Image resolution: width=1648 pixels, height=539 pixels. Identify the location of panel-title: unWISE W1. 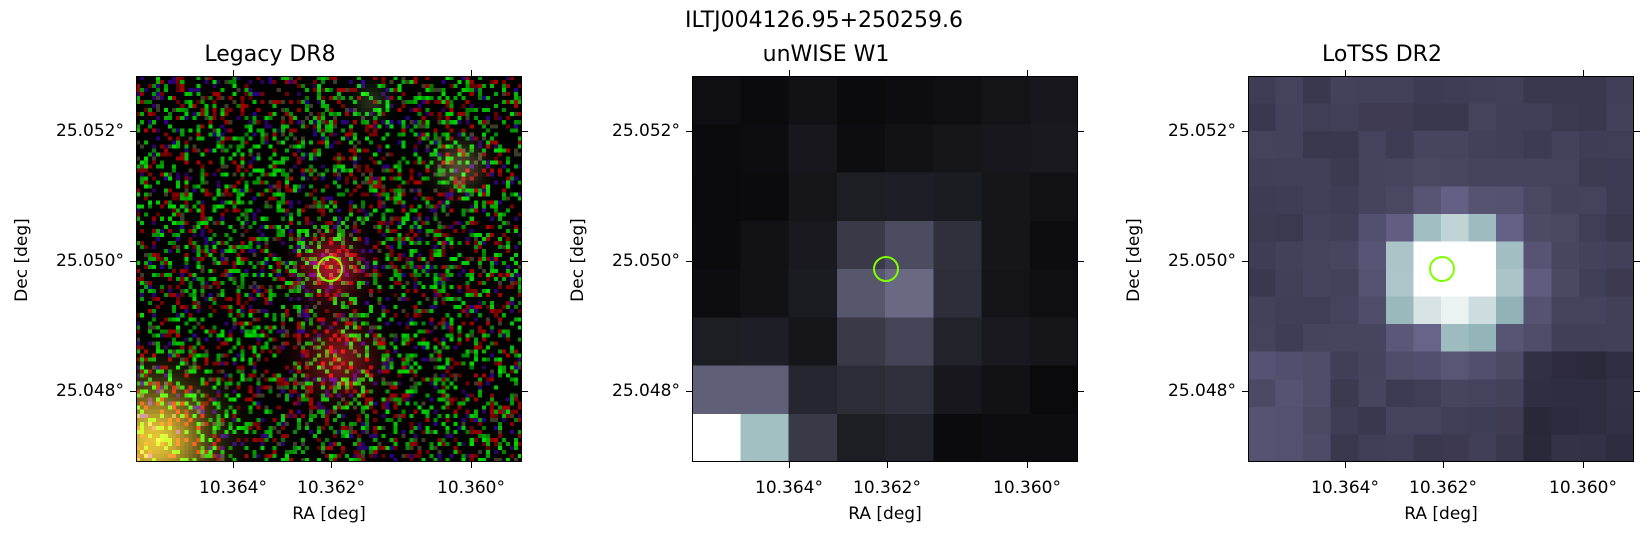
(826, 54).